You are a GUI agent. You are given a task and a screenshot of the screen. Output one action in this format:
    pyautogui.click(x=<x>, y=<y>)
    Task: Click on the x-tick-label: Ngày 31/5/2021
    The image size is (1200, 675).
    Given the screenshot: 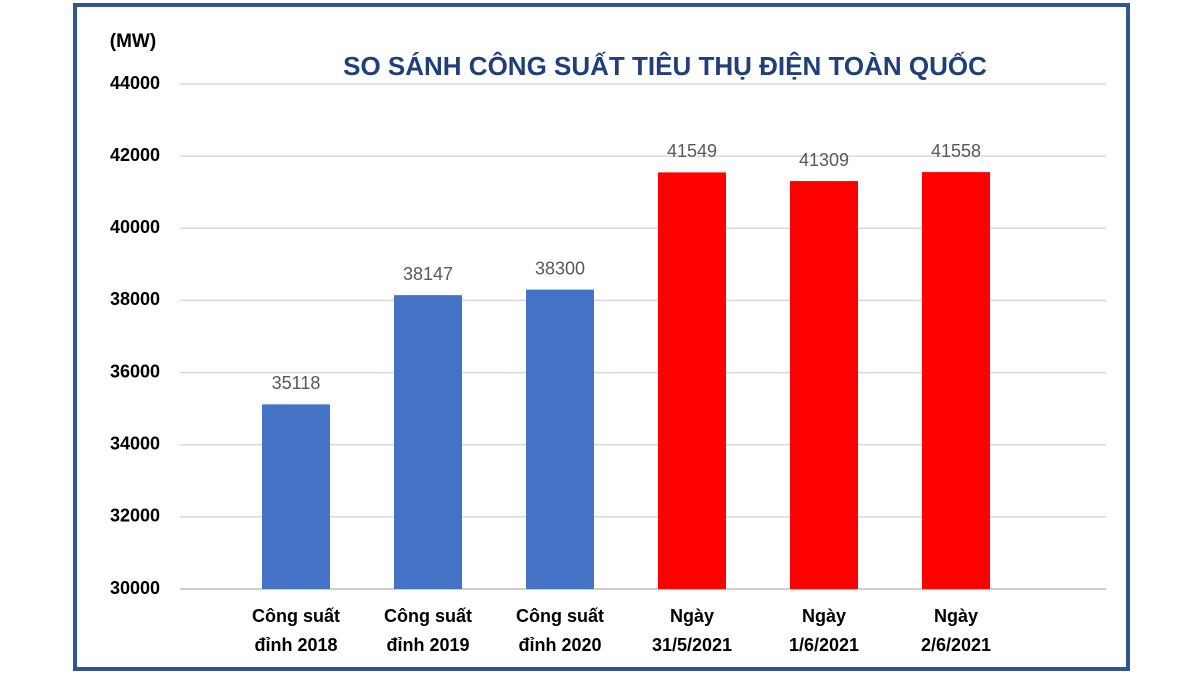 What is the action you would take?
    pyautogui.click(x=692, y=630)
    